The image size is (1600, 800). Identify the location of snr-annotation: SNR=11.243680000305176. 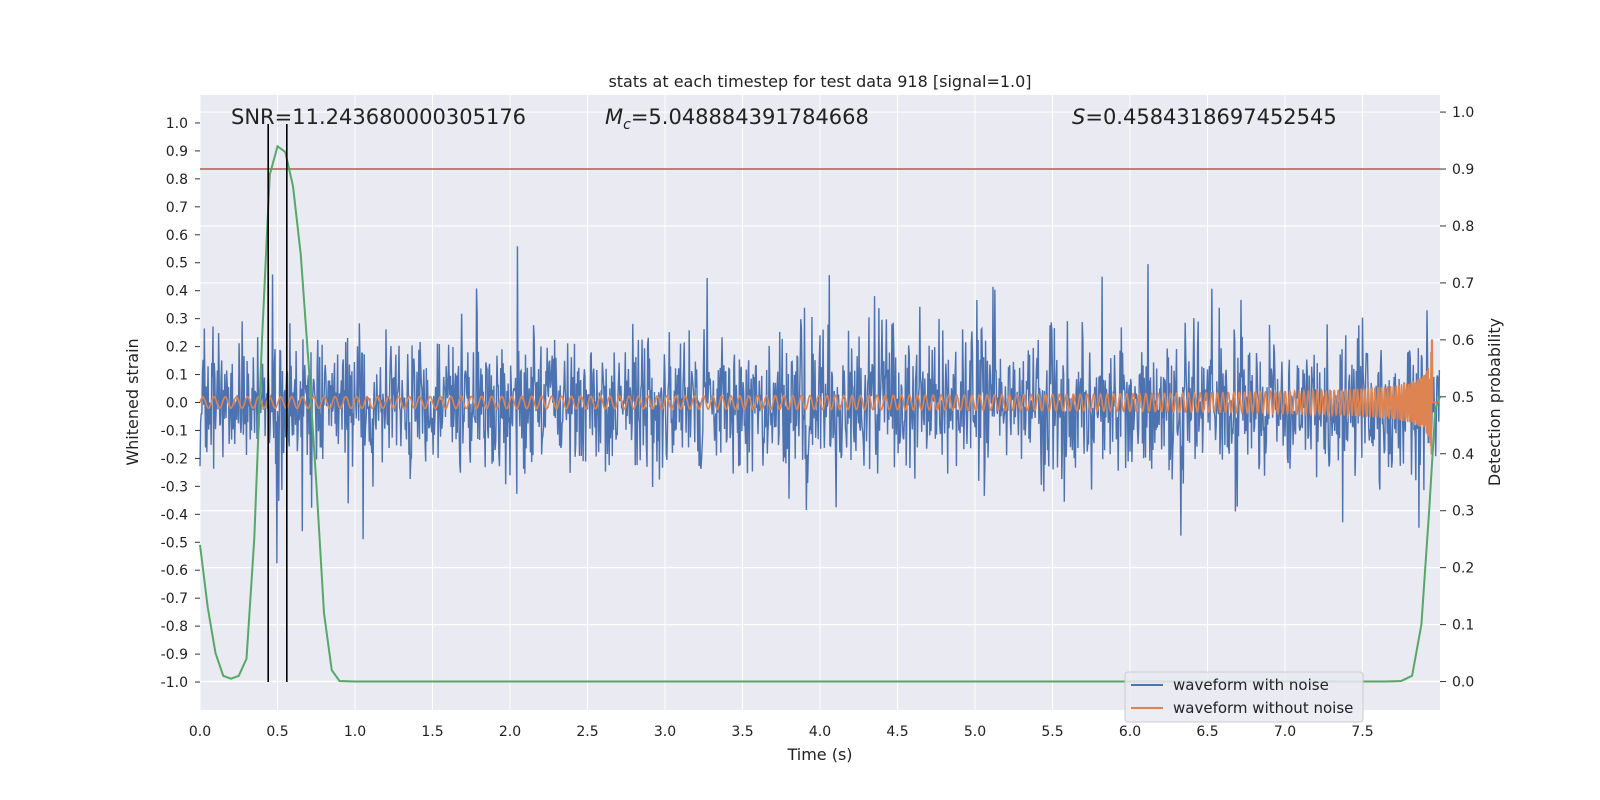
(378, 117).